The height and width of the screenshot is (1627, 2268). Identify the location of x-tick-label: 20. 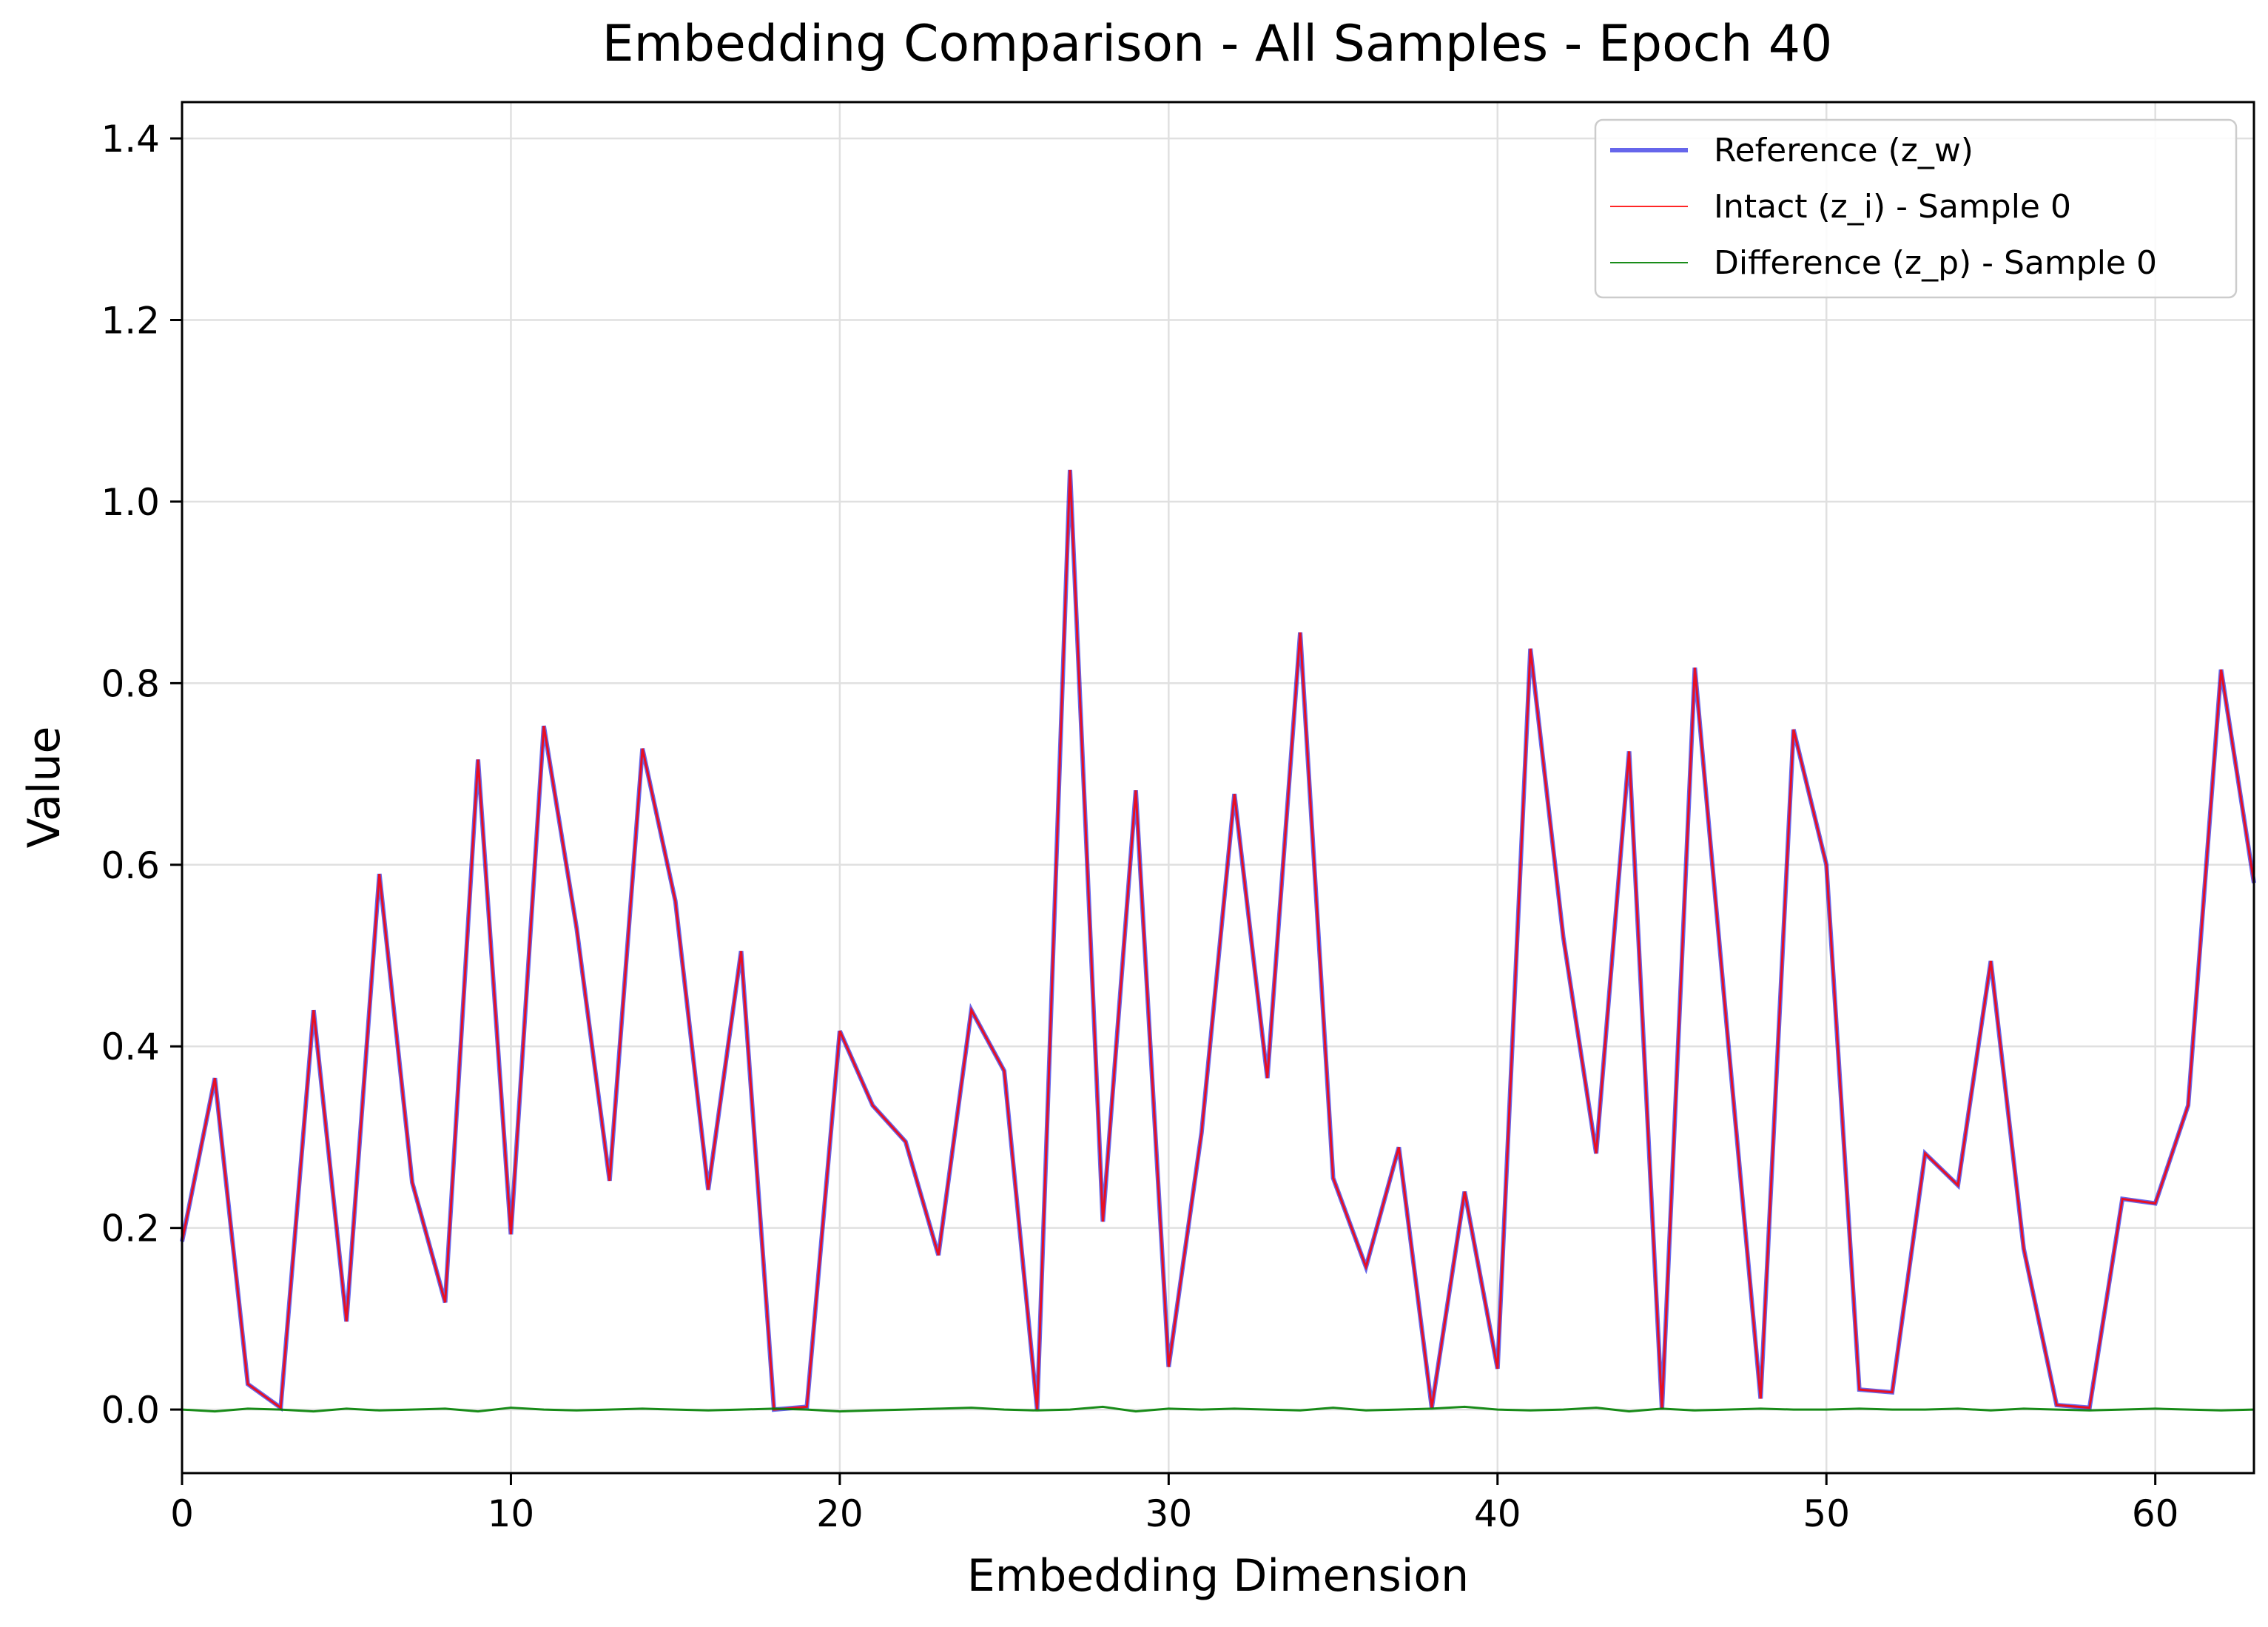
(840, 1513).